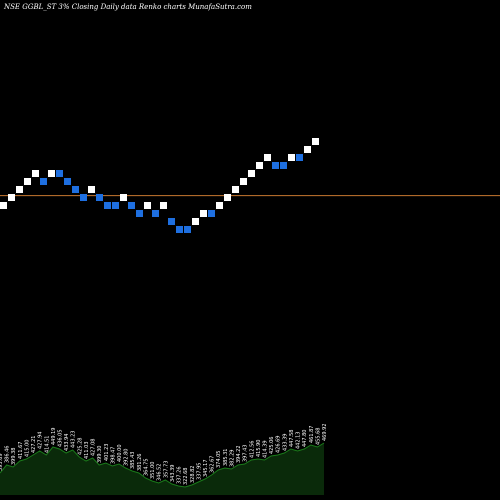  Describe the element at coordinates (54, 437) in the screenshot. I see `volume-label: 449.19` at that location.